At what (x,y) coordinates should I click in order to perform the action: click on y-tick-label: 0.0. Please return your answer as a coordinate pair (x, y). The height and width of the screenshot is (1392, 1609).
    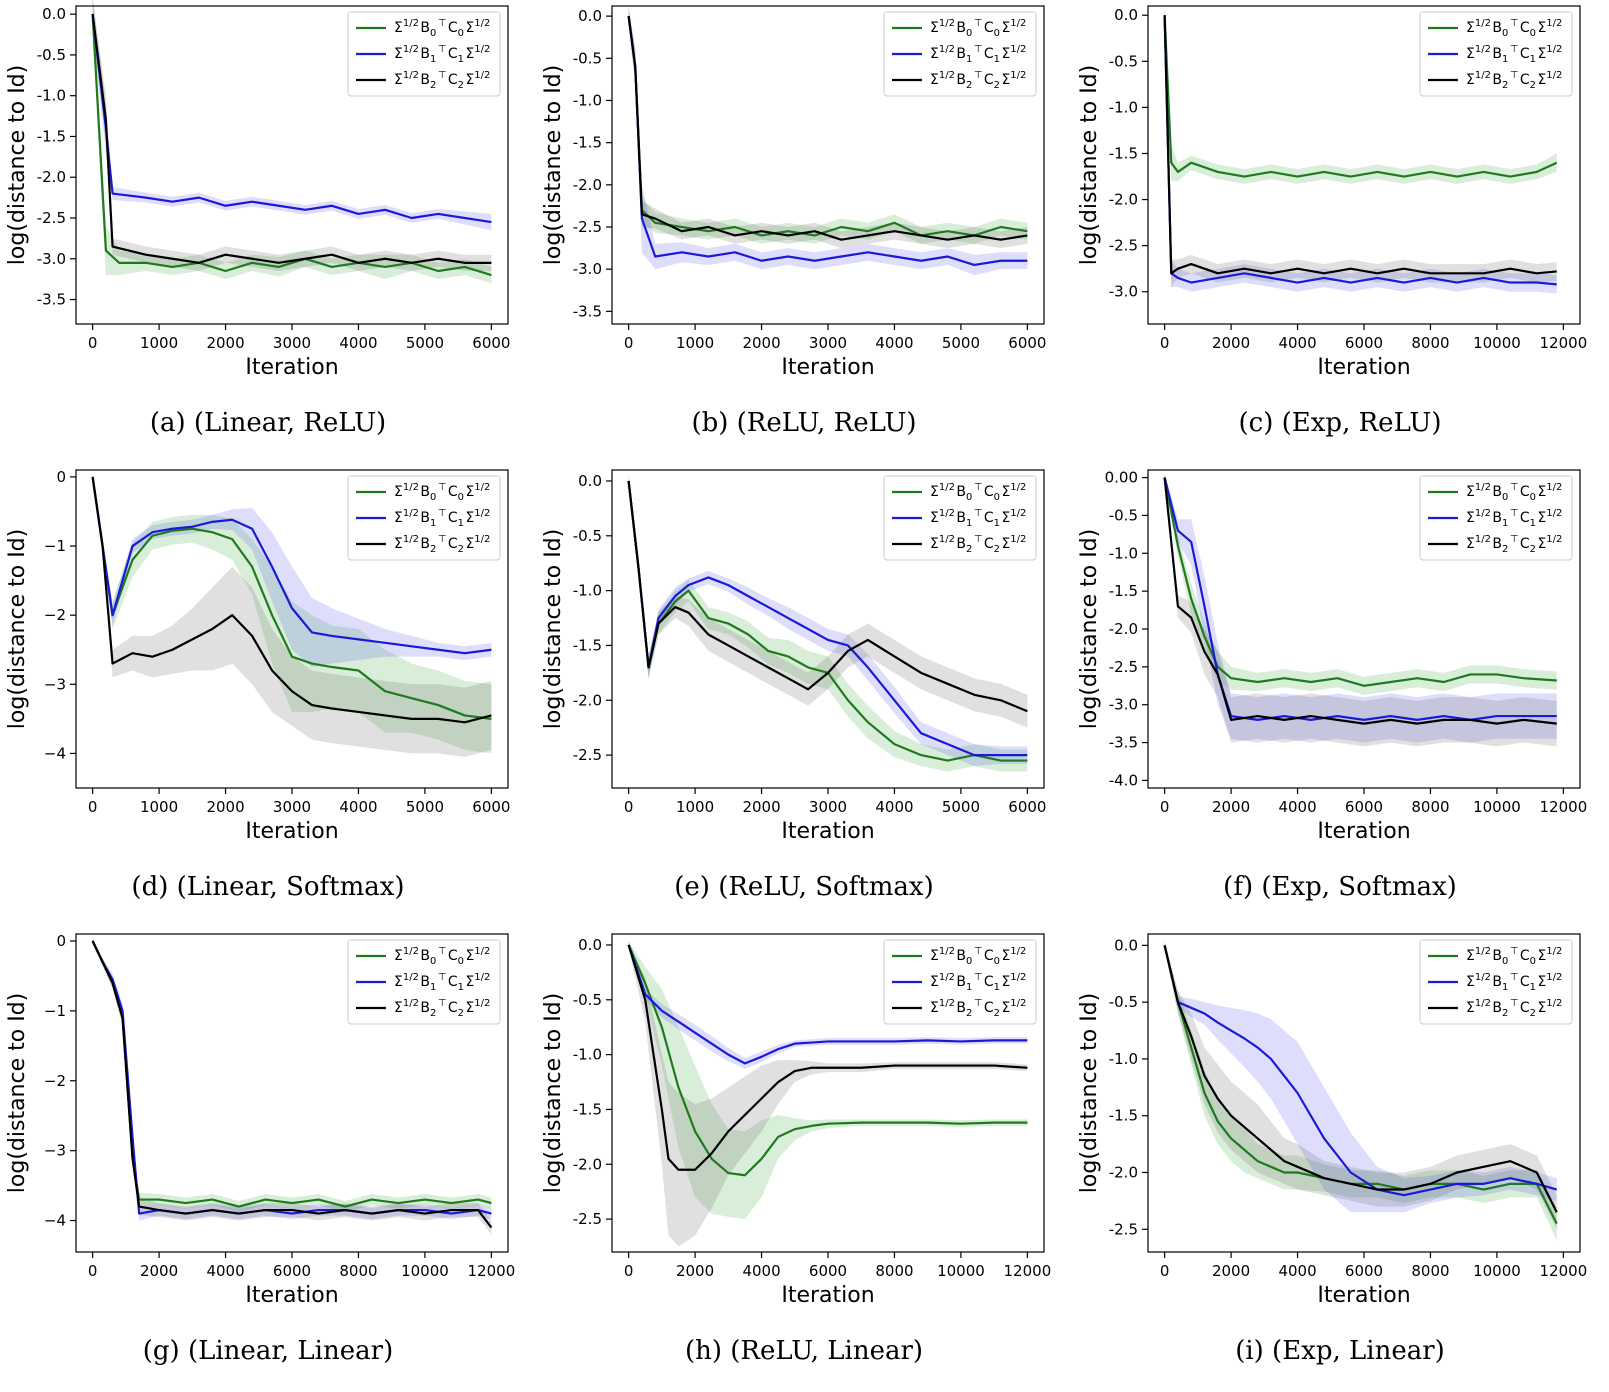
    Looking at the image, I should click on (590, 16).